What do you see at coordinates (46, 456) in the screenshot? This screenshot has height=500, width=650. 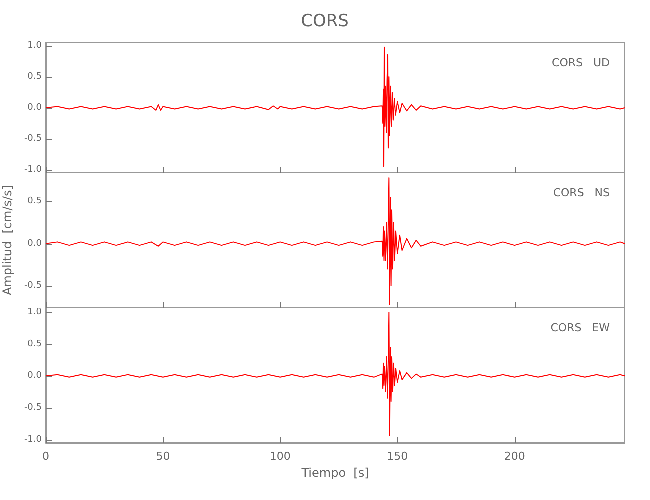 I see `x-tick-label: 0` at bounding box center [46, 456].